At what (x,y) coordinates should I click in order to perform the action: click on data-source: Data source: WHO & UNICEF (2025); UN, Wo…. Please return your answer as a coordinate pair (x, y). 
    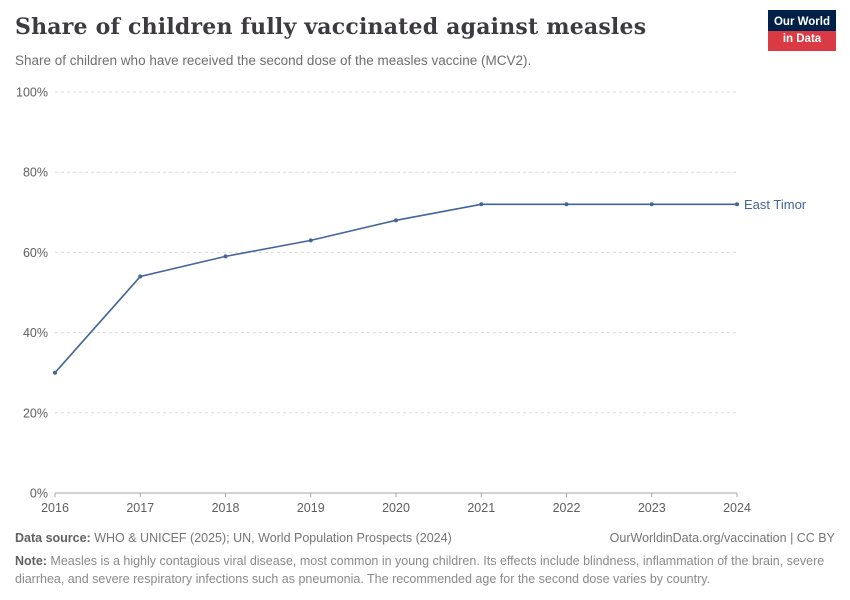
    Looking at the image, I should click on (233, 538).